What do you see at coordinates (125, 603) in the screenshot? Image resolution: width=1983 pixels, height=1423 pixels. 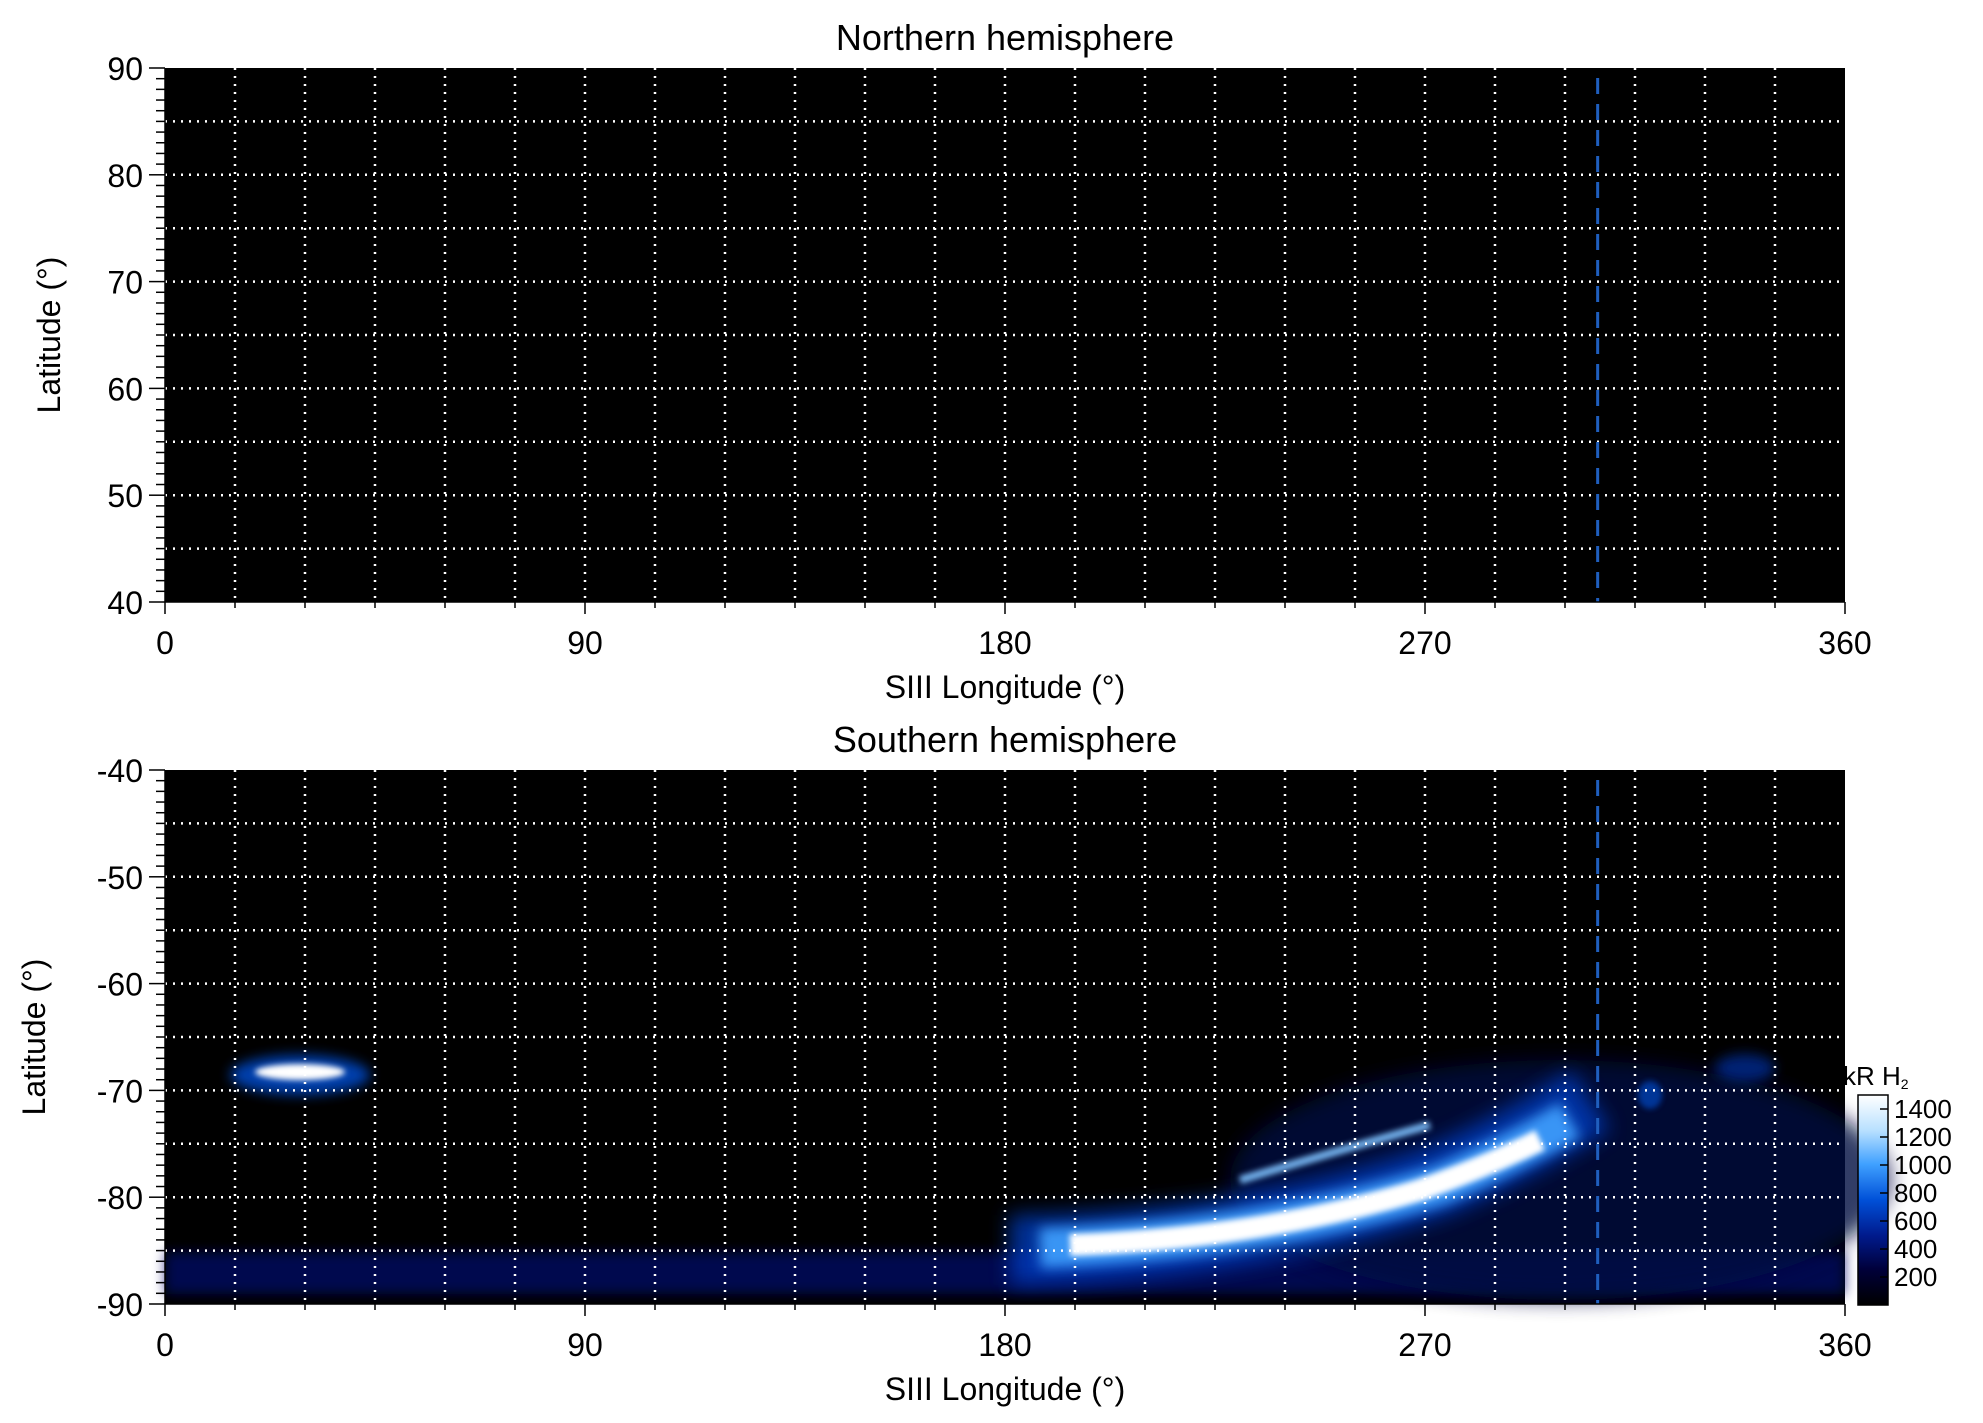 I see `north-y-tick-label: 40` at bounding box center [125, 603].